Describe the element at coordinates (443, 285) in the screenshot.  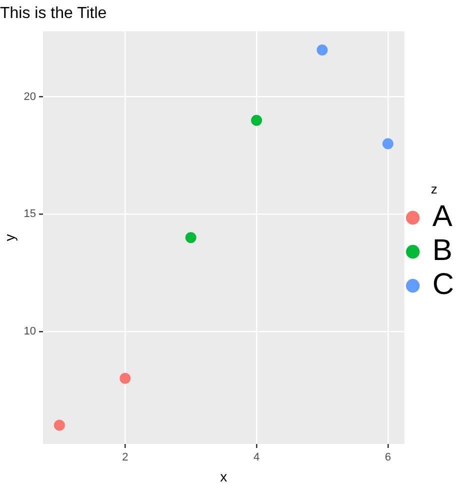
I see `legend-label: C` at that location.